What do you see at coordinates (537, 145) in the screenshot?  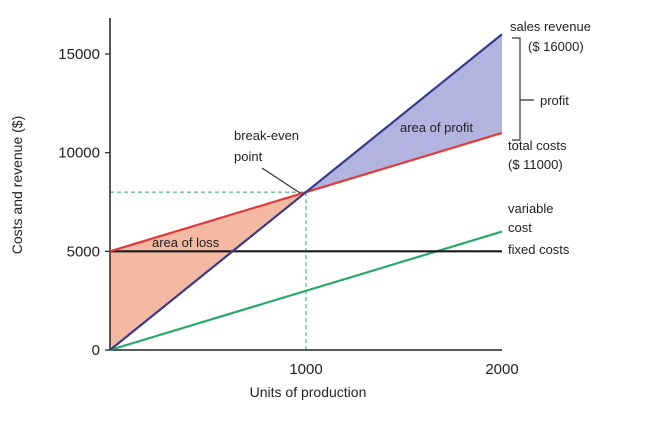 I see `total-costs-label: total costs` at bounding box center [537, 145].